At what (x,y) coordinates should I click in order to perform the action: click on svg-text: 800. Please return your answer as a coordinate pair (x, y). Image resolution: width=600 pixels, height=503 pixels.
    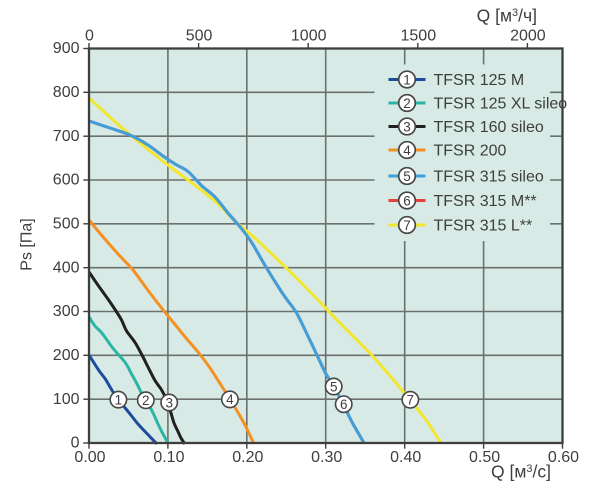
    Looking at the image, I should click on (66, 92).